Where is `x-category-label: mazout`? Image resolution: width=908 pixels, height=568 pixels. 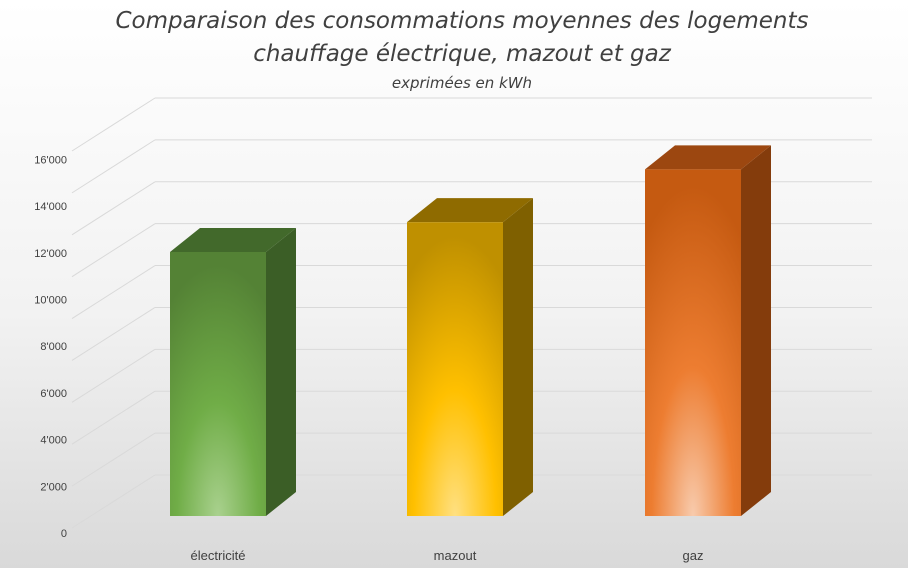 x-category-label: mazout is located at coordinates (455, 555).